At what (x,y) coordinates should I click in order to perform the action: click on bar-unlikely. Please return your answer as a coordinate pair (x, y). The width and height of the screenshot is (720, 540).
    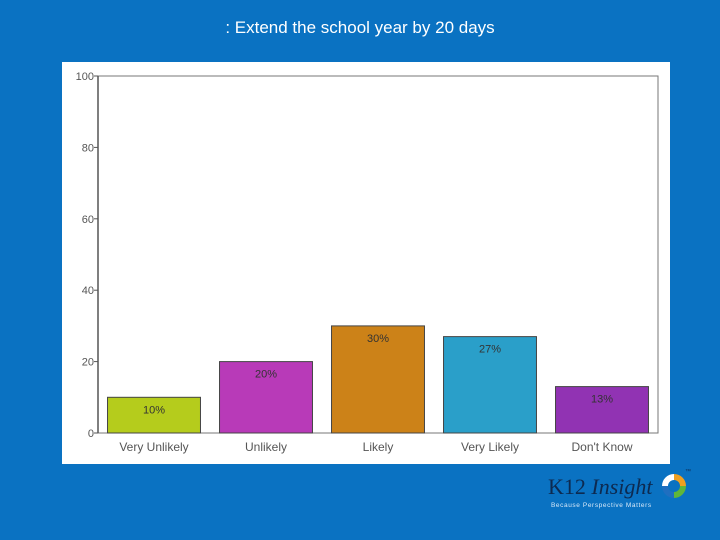
    Looking at the image, I should click on (266, 397).